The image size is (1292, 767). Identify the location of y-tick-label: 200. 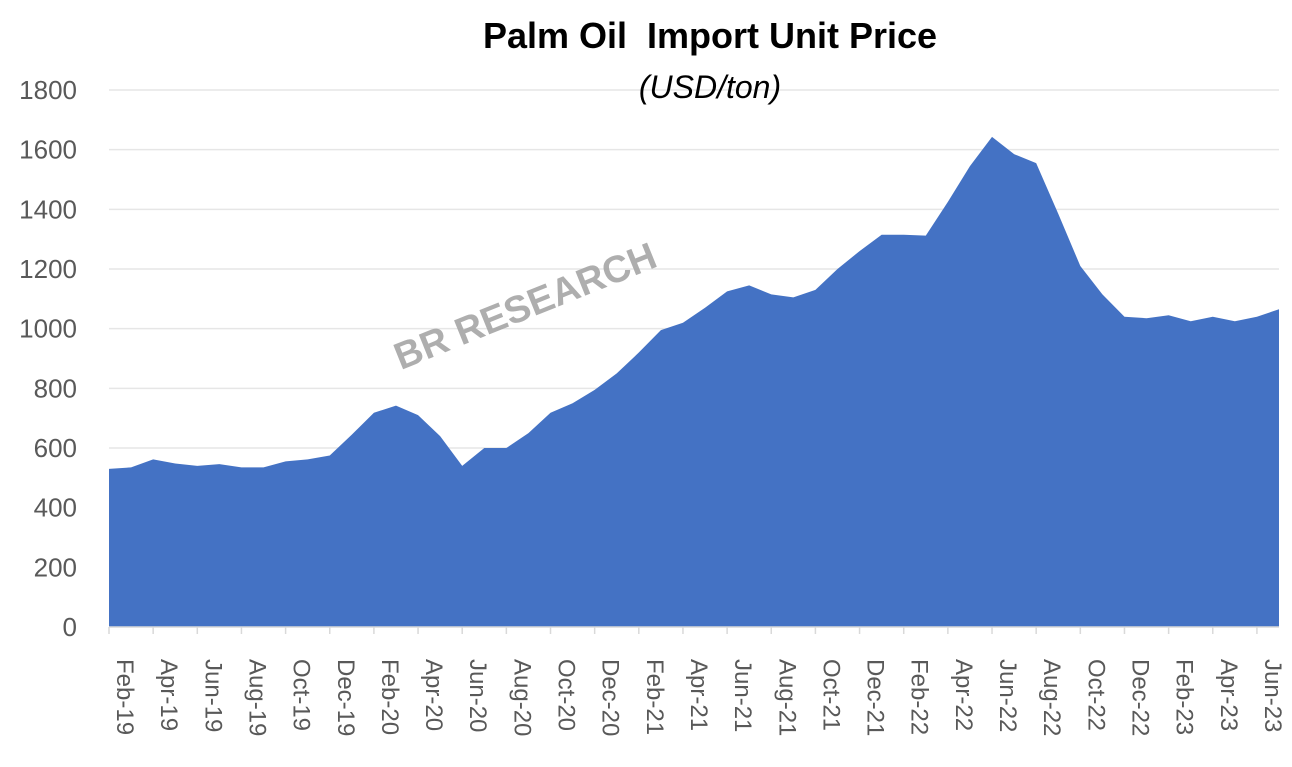
(55, 567).